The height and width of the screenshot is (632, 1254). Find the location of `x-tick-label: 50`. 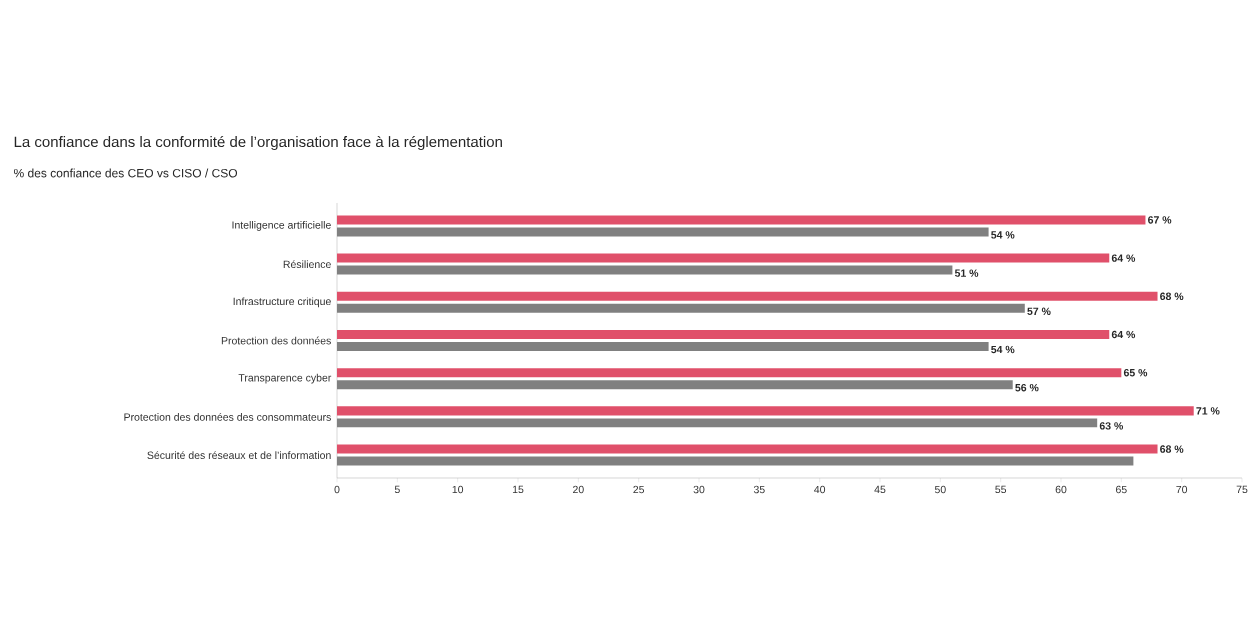

x-tick-label: 50 is located at coordinates (940, 489).